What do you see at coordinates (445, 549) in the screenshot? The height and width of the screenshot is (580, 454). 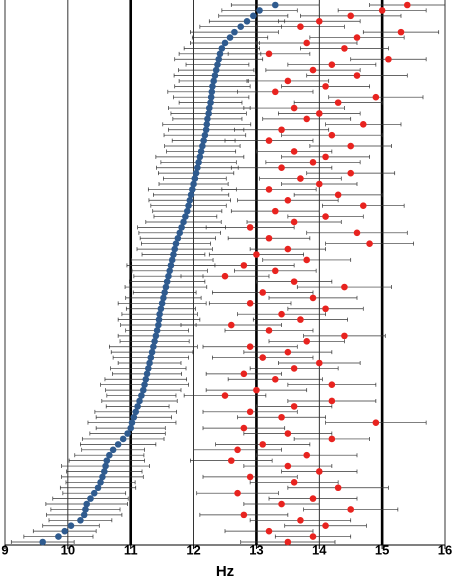 I see `x-tick-label: 16` at bounding box center [445, 549].